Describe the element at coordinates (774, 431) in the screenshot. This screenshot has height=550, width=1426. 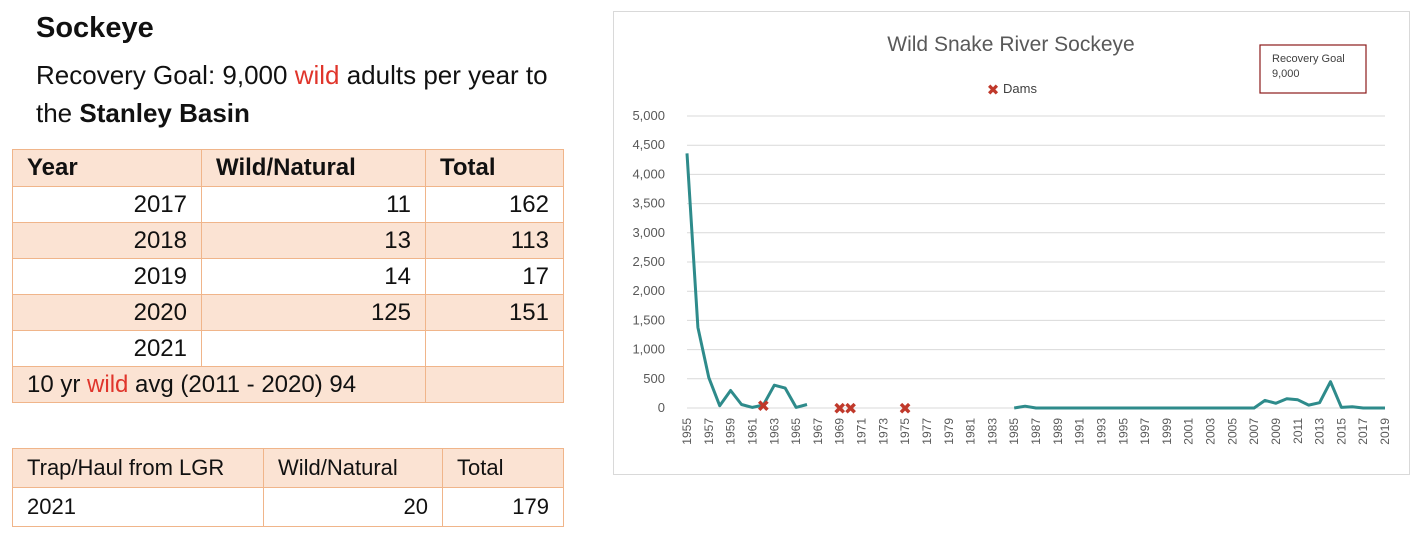
I see `x-tick-label: 1963` at that location.